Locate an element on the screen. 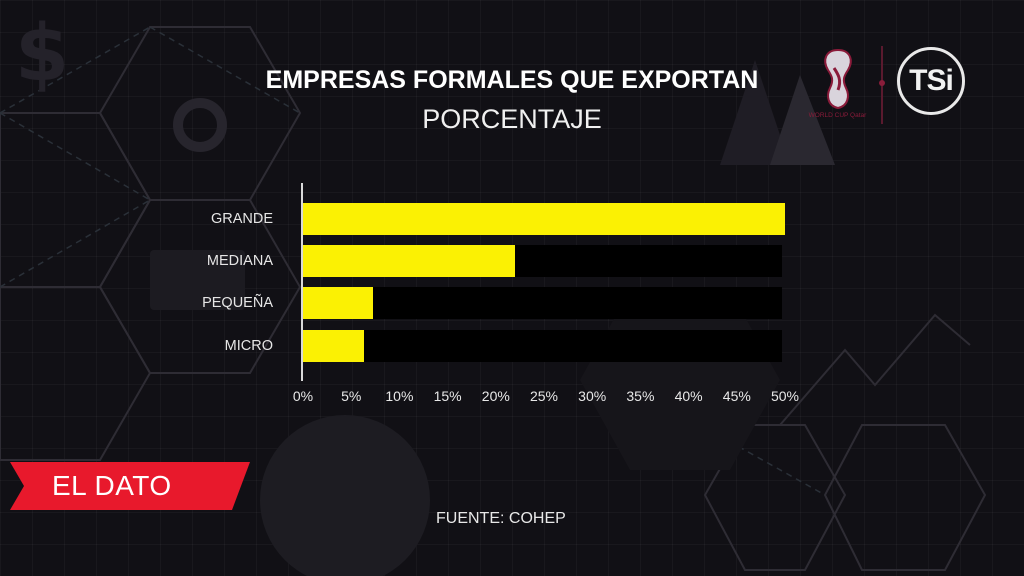 The height and width of the screenshot is (576, 1024). x-tick-label: 15% is located at coordinates (447, 396).